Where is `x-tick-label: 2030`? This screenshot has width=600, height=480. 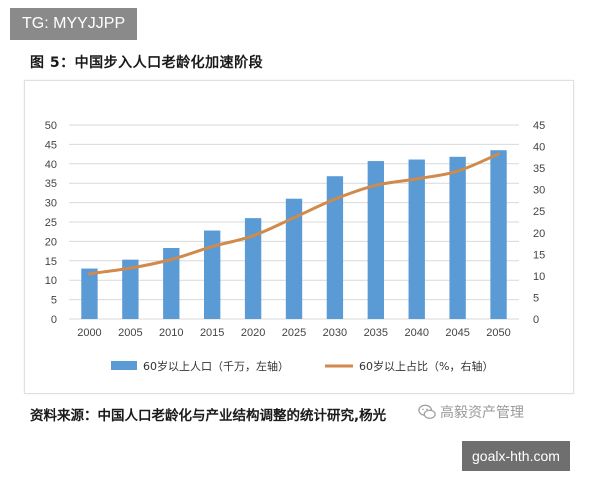 x-tick-label: 2030 is located at coordinates (335, 333).